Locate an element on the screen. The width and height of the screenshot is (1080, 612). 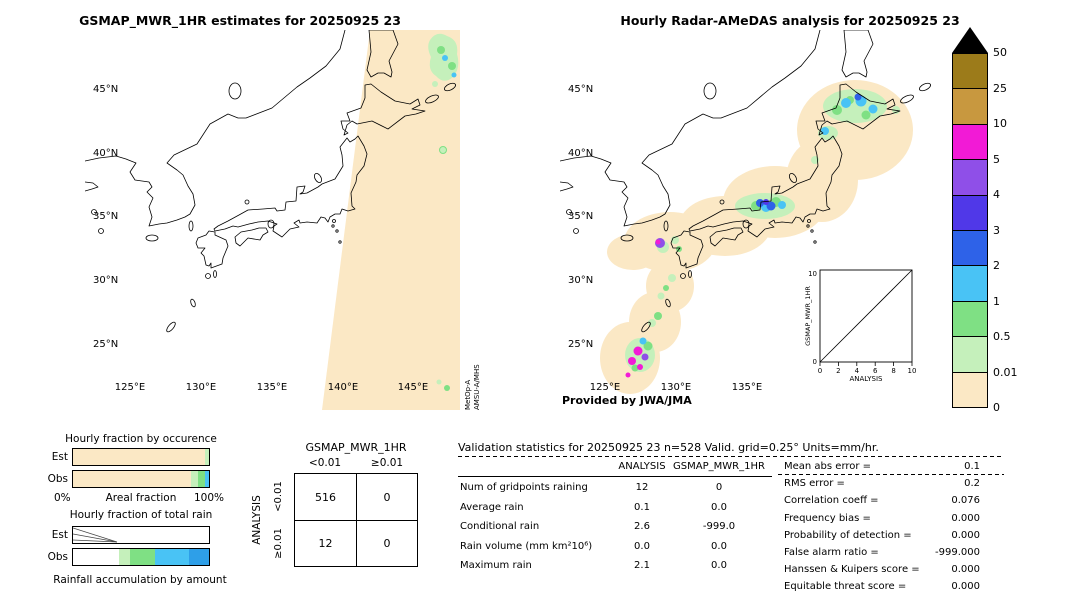
metric-label: Mean abs error = is located at coordinates (828, 466).